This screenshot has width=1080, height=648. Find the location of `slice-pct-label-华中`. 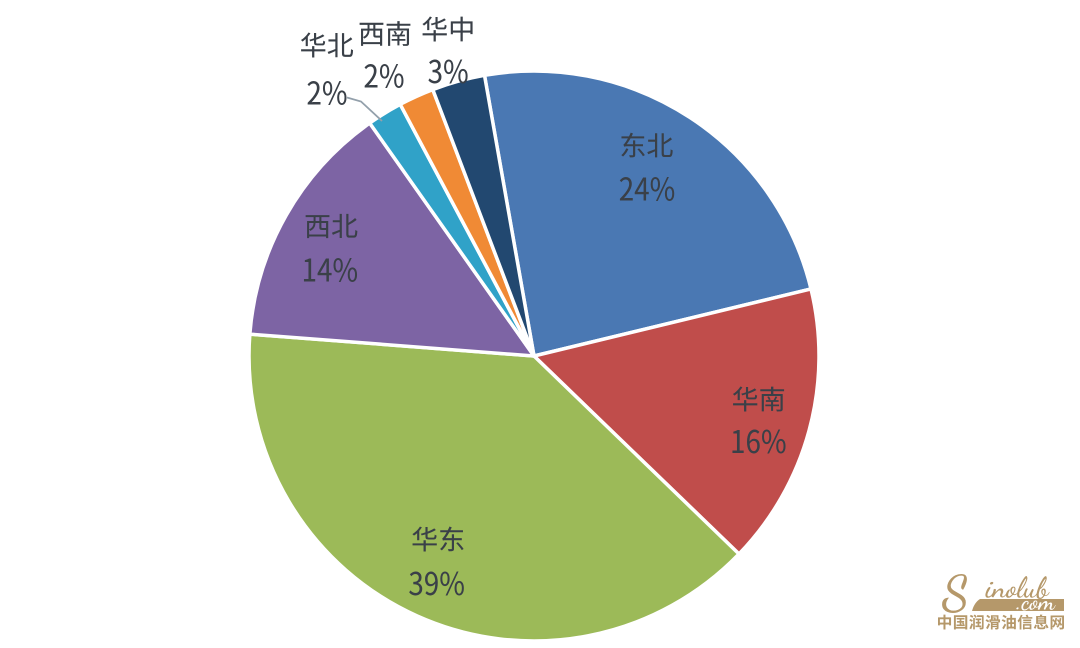

slice-pct-label-华中 is located at coordinates (448, 71).